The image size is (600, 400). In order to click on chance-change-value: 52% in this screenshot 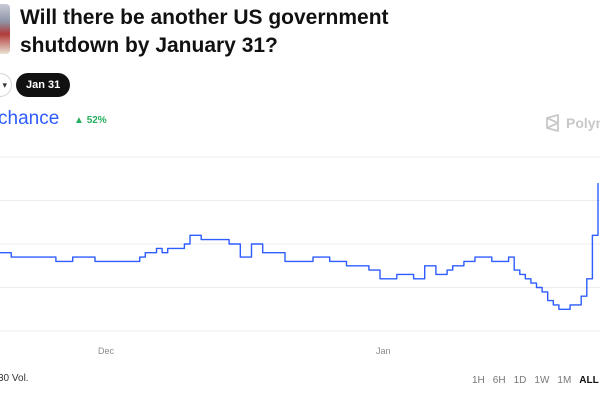, I will do `click(96, 120)`.